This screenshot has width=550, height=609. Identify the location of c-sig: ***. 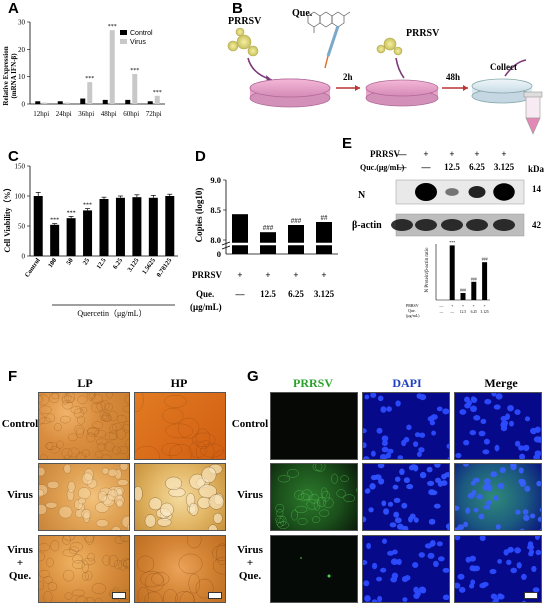
(54, 221).